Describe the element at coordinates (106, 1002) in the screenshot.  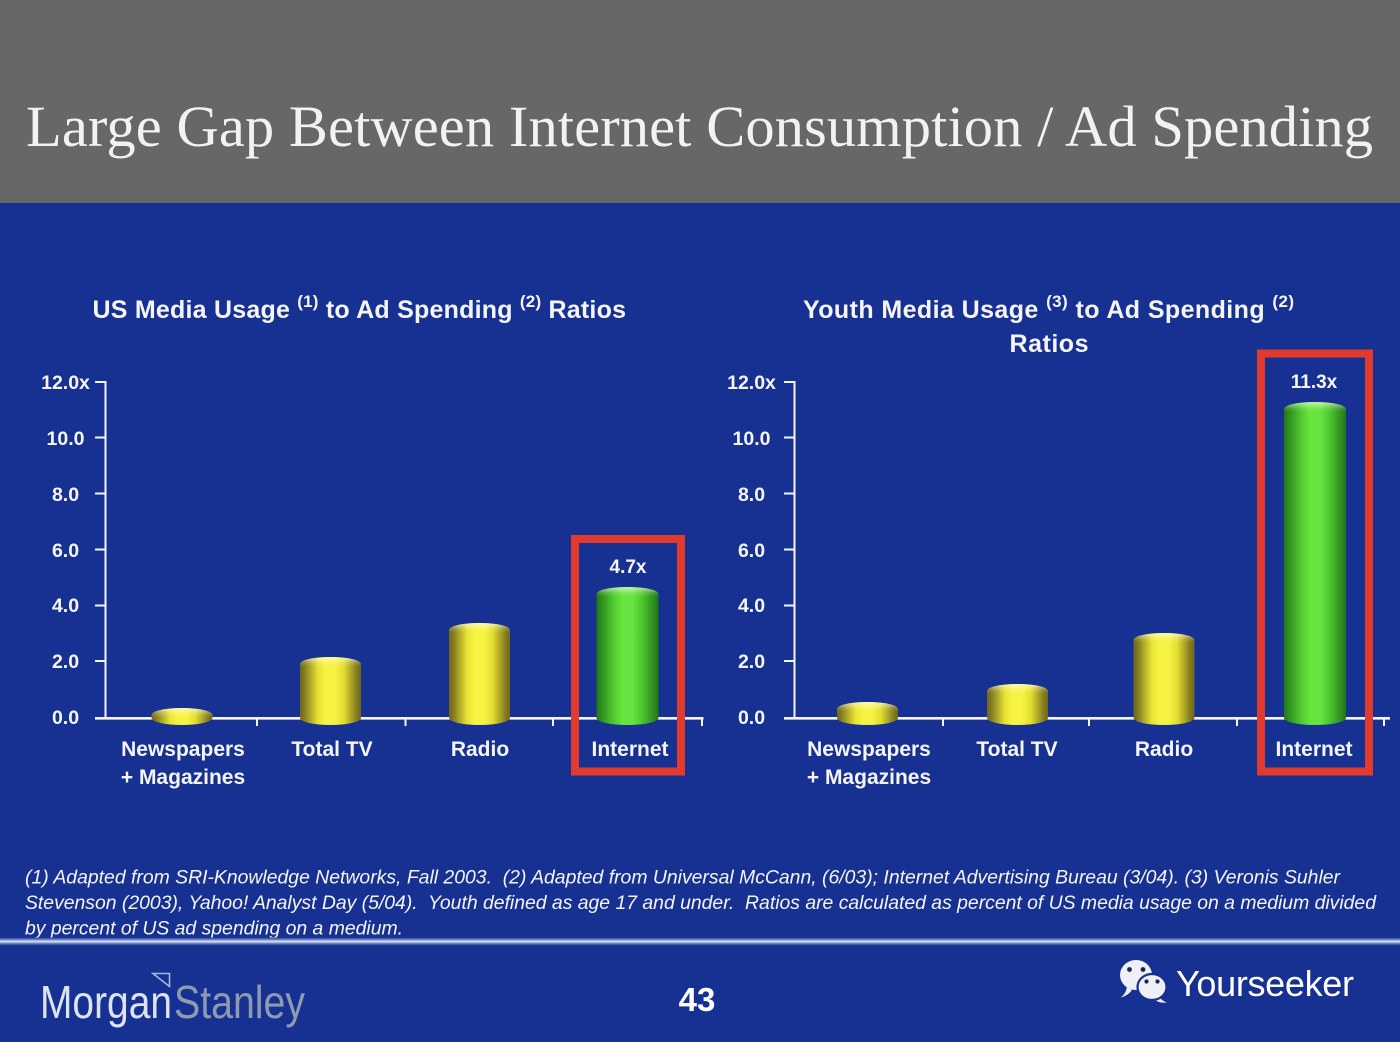
I see `svg-text: Morgan` at that location.